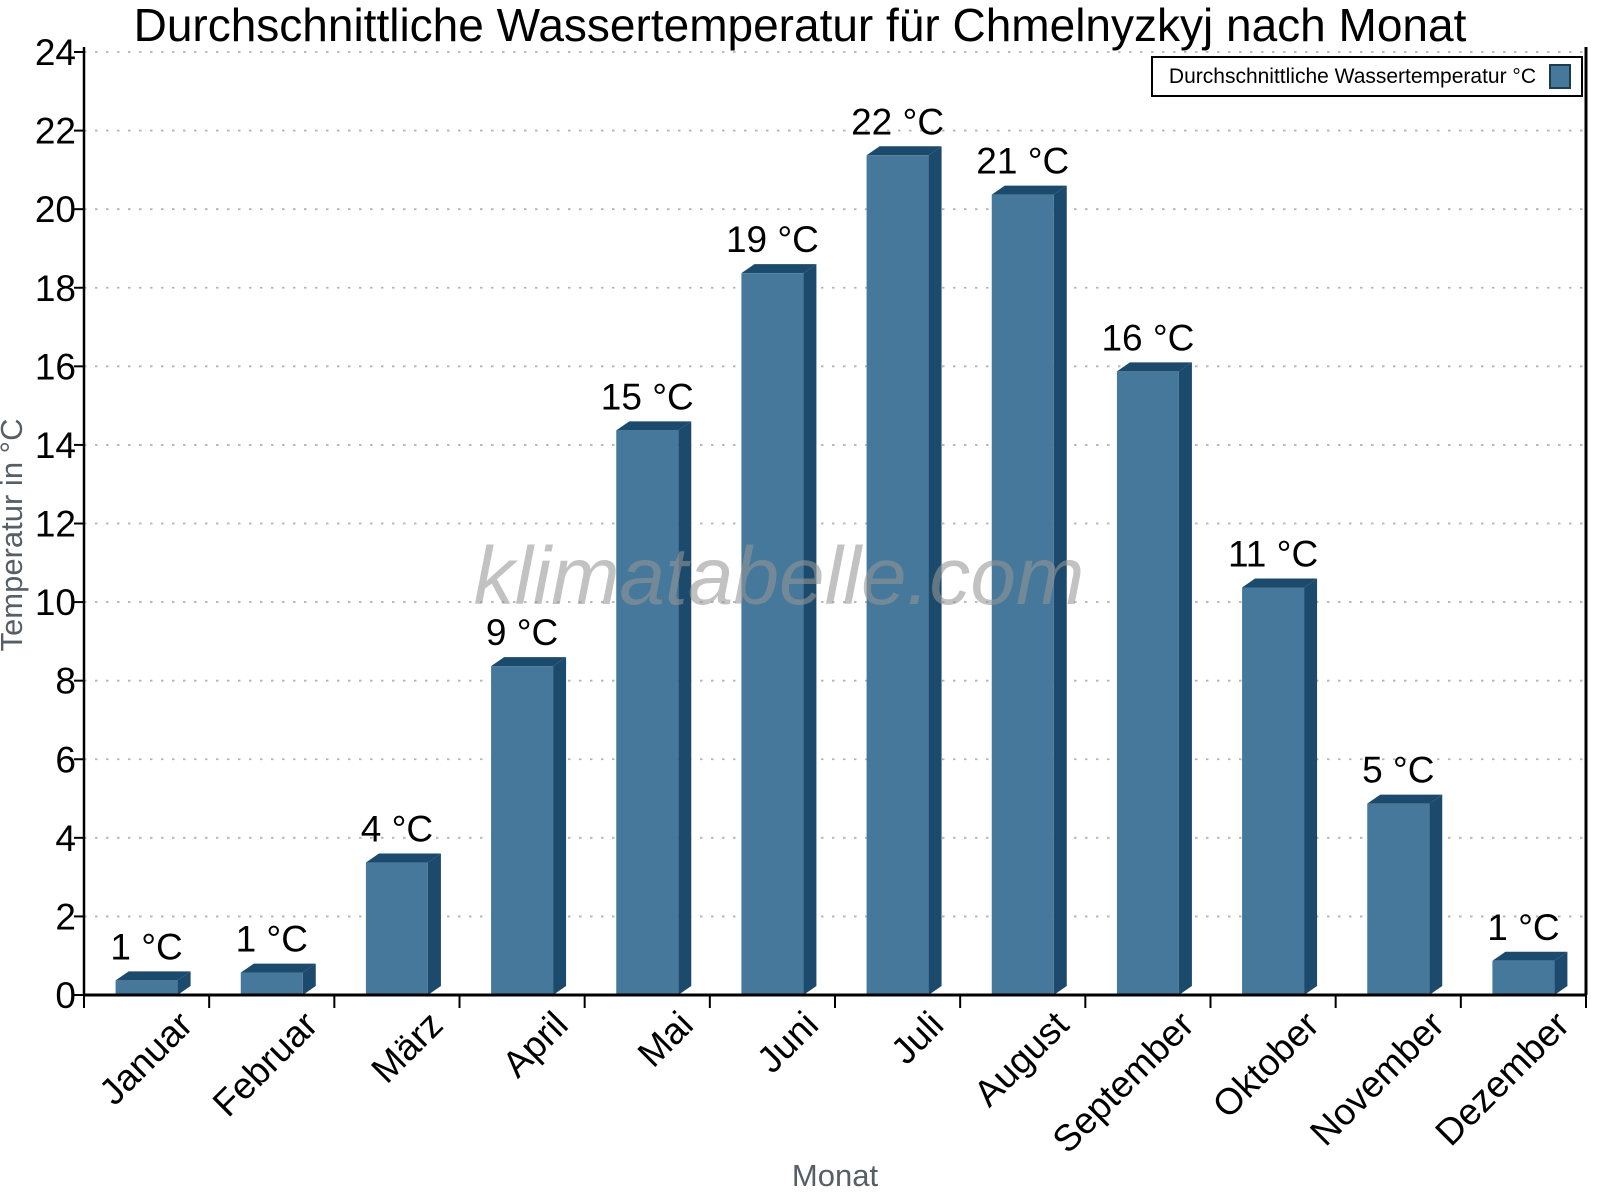  I want to click on x-tick-label: März, so click(406, 1047).